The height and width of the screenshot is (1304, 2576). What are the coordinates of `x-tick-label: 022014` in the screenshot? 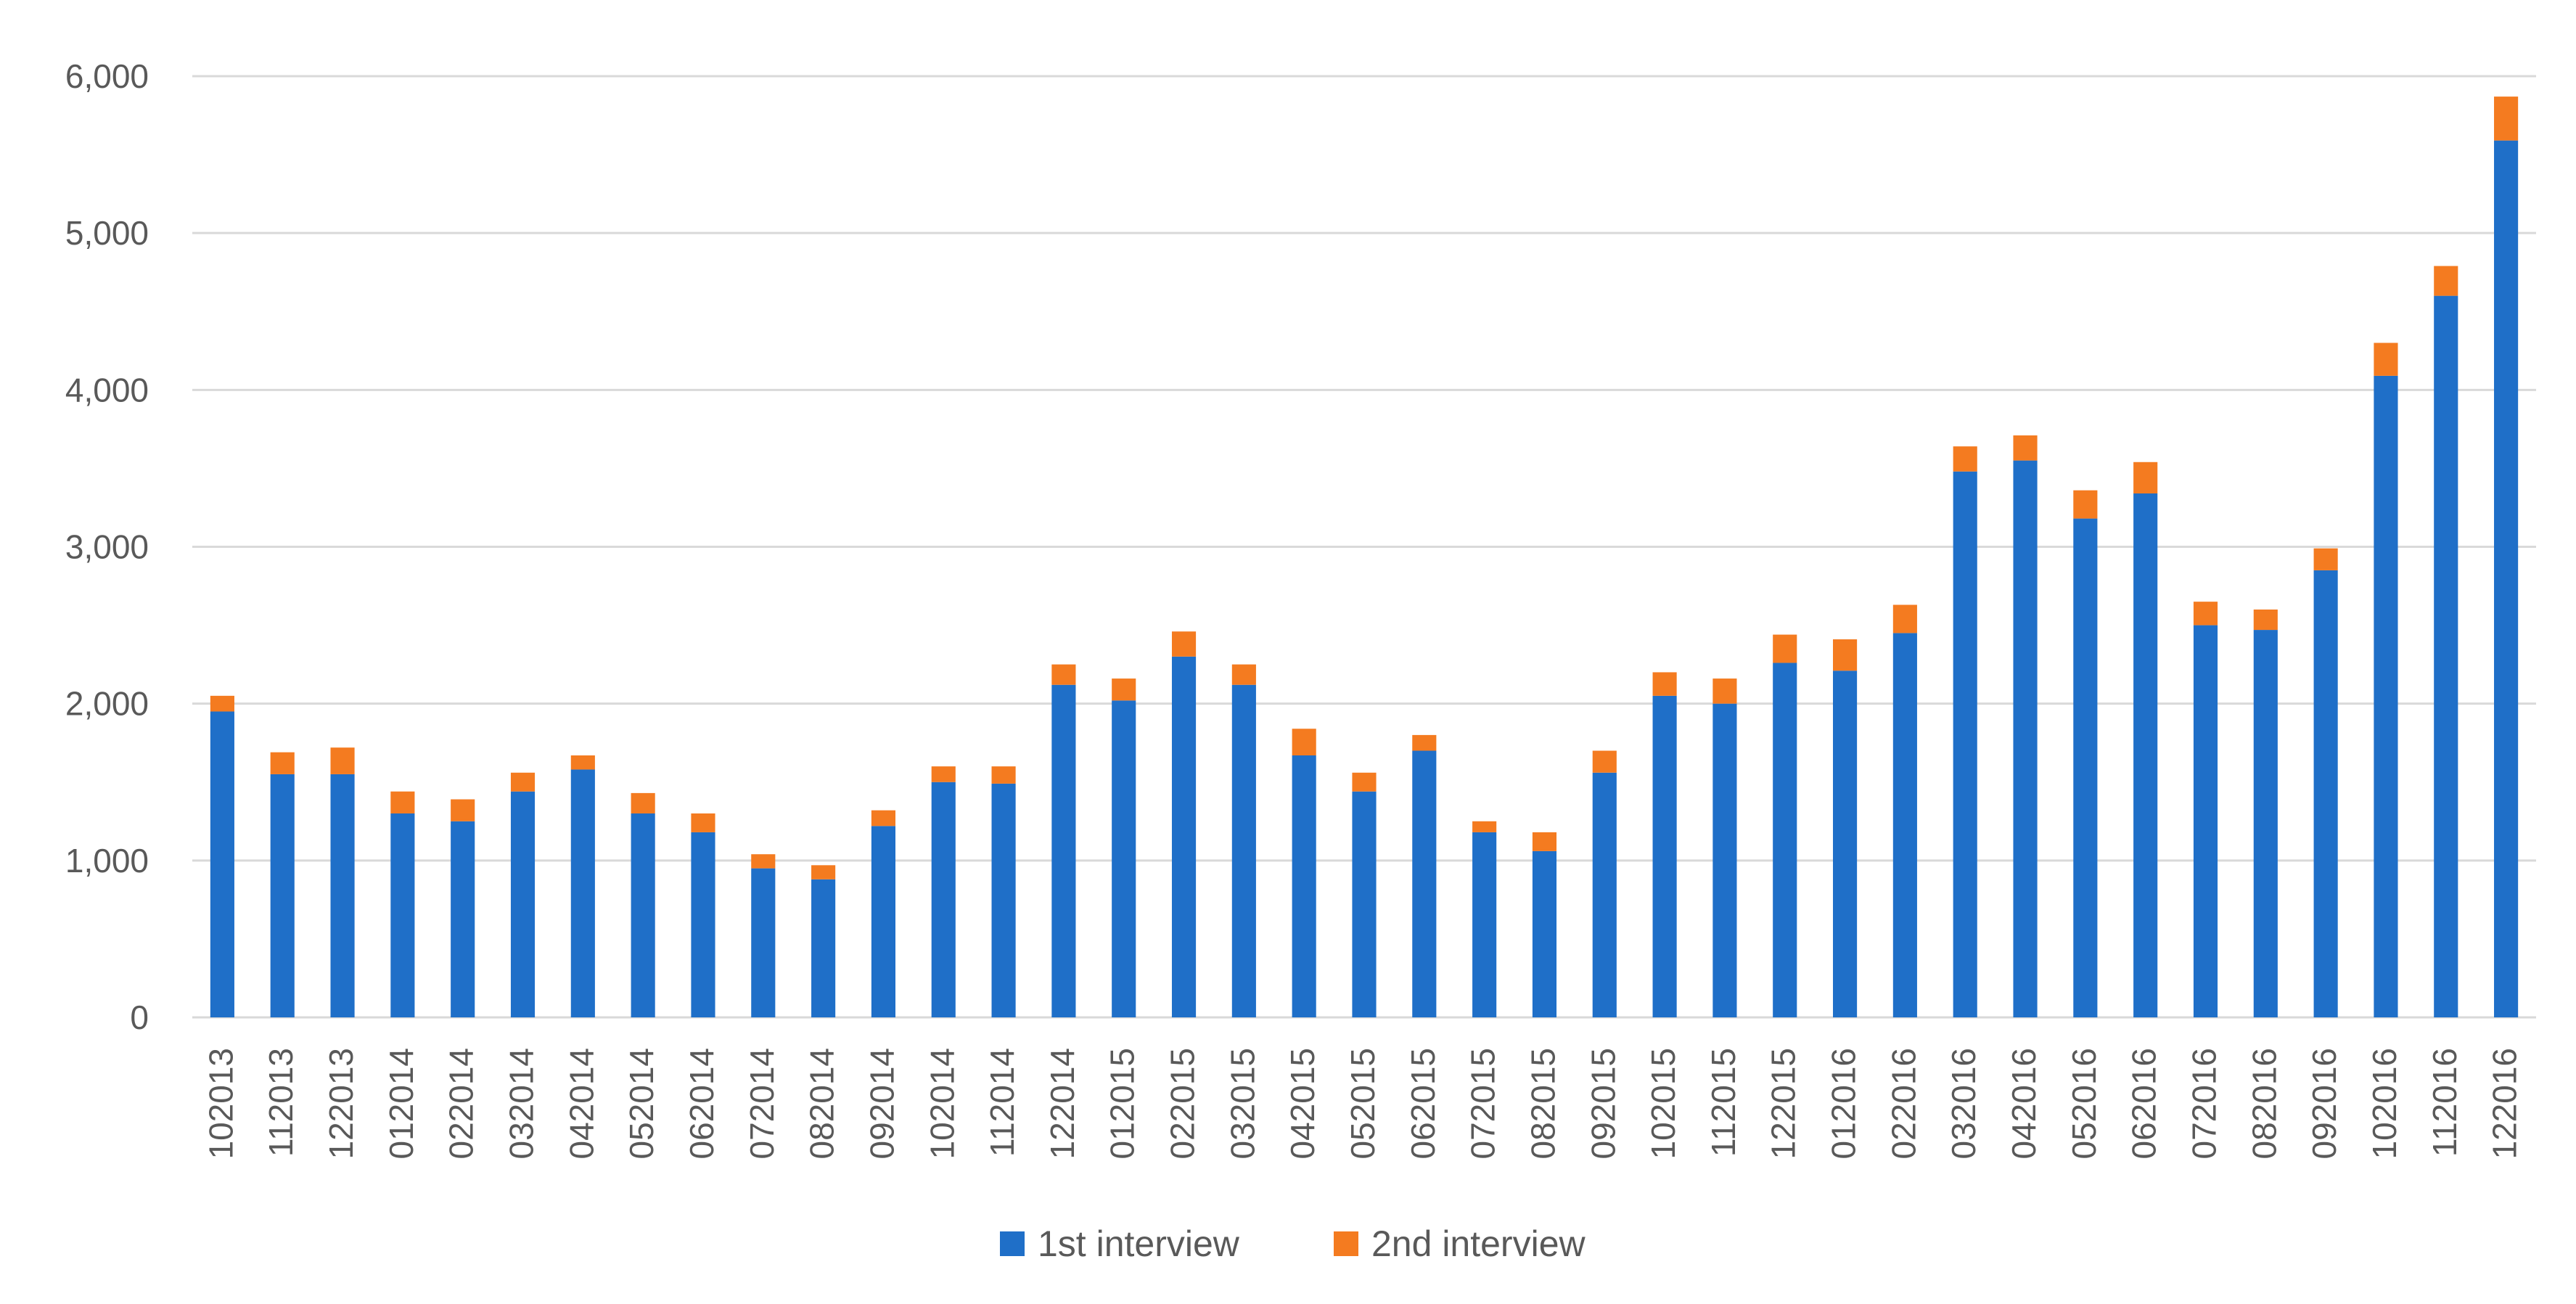 It's located at (461, 1104).